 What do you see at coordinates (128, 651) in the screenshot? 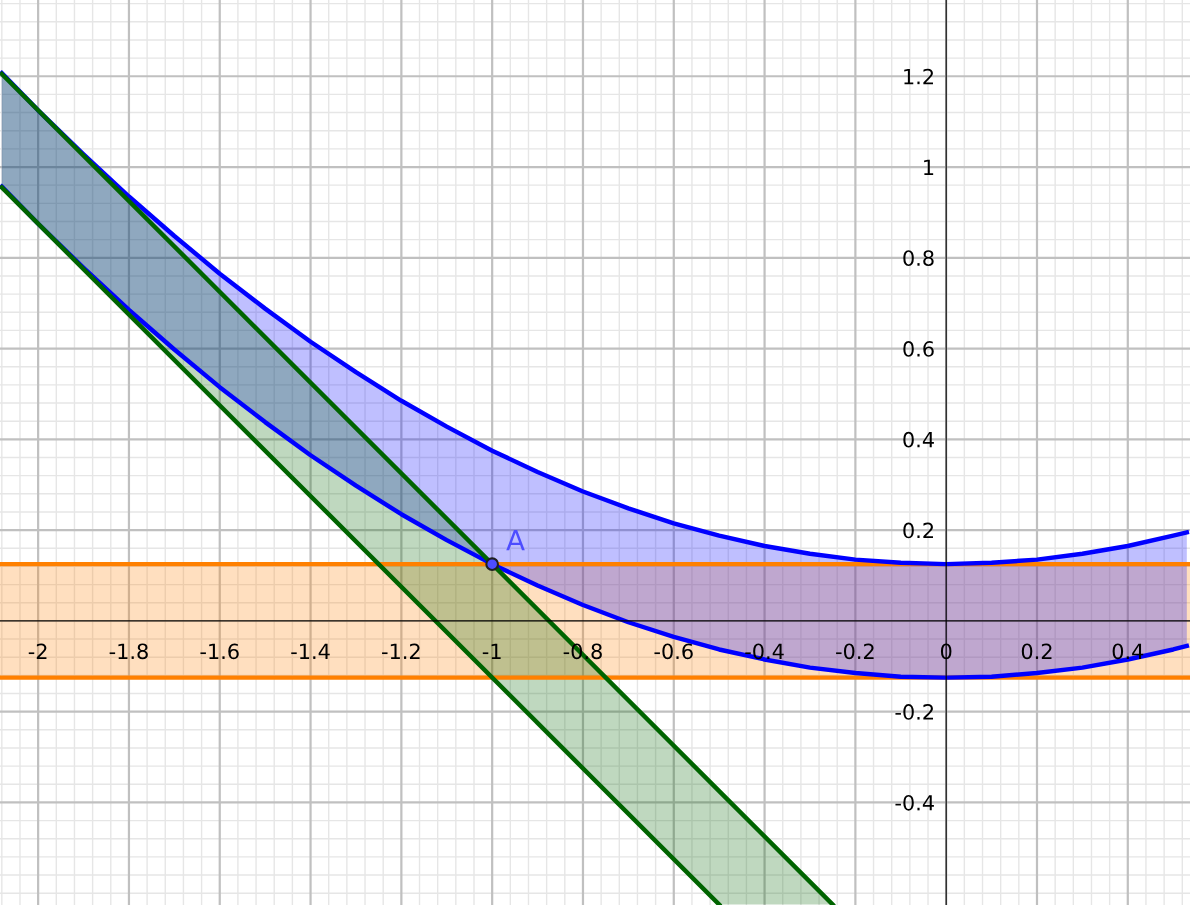
I see `x-tick-label: -1.8` at bounding box center [128, 651].